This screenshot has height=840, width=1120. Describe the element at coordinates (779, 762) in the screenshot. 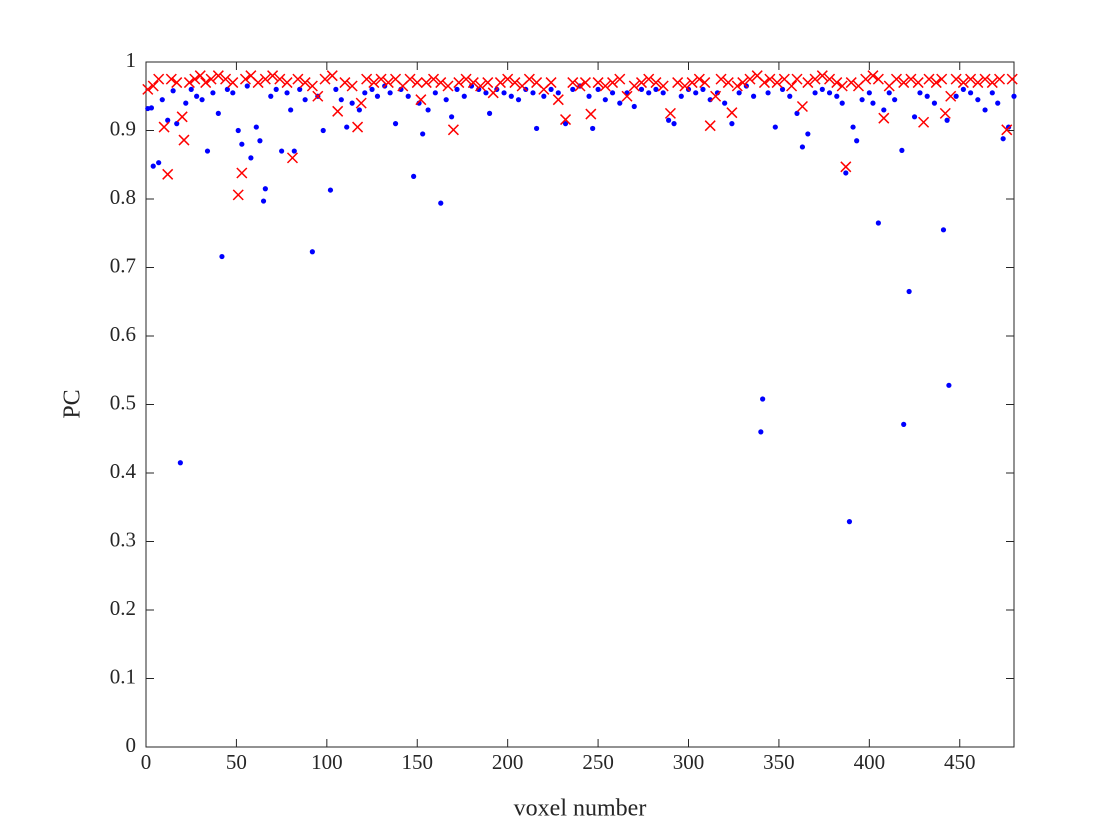

I see `x-tick-label: 350` at that location.